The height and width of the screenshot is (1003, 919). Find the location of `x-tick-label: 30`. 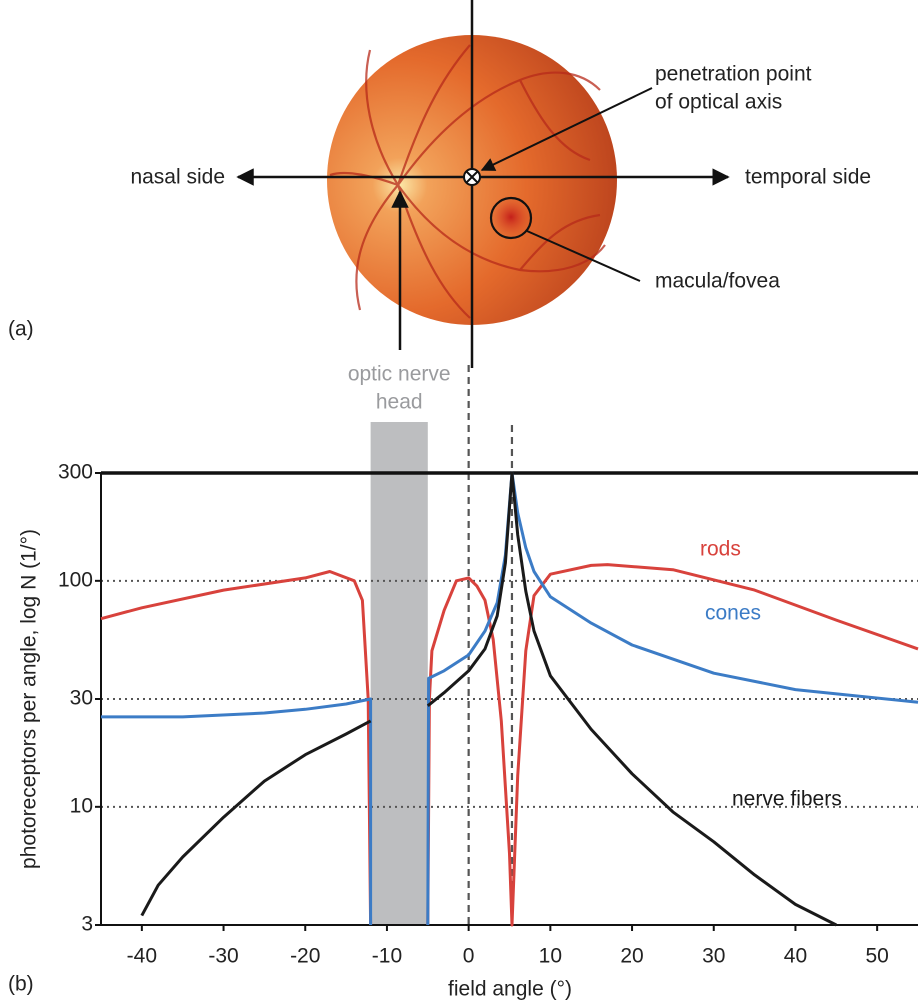

x-tick-label: 30 is located at coordinates (713, 956).